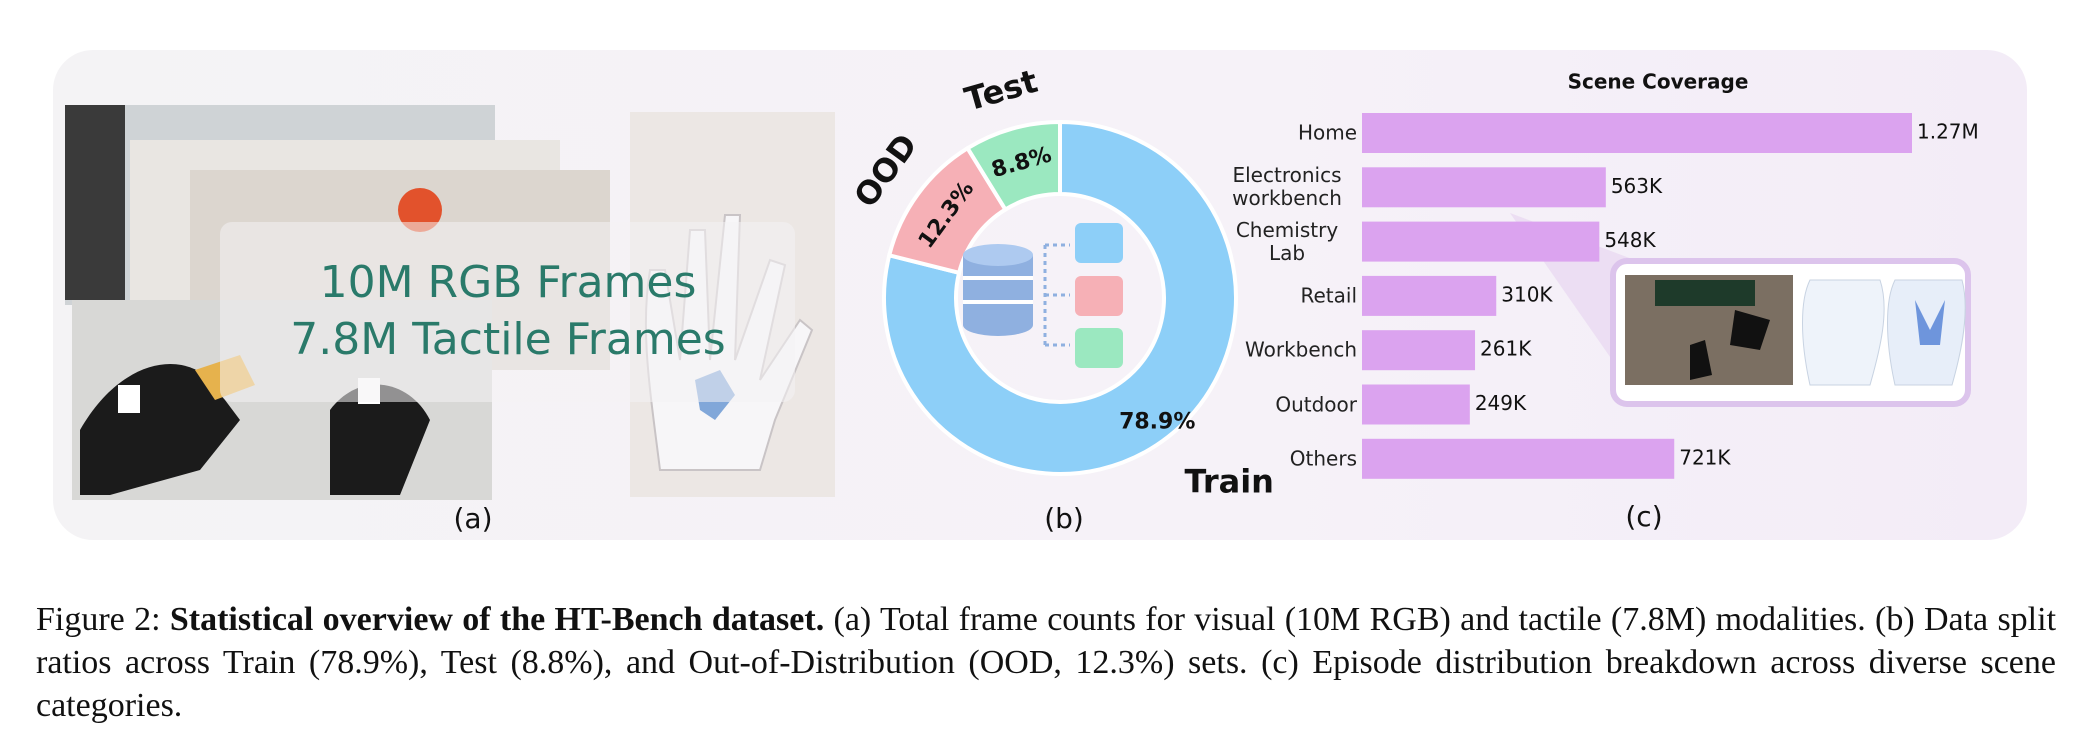  I want to click on panel-label: (b), so click(1064, 518).